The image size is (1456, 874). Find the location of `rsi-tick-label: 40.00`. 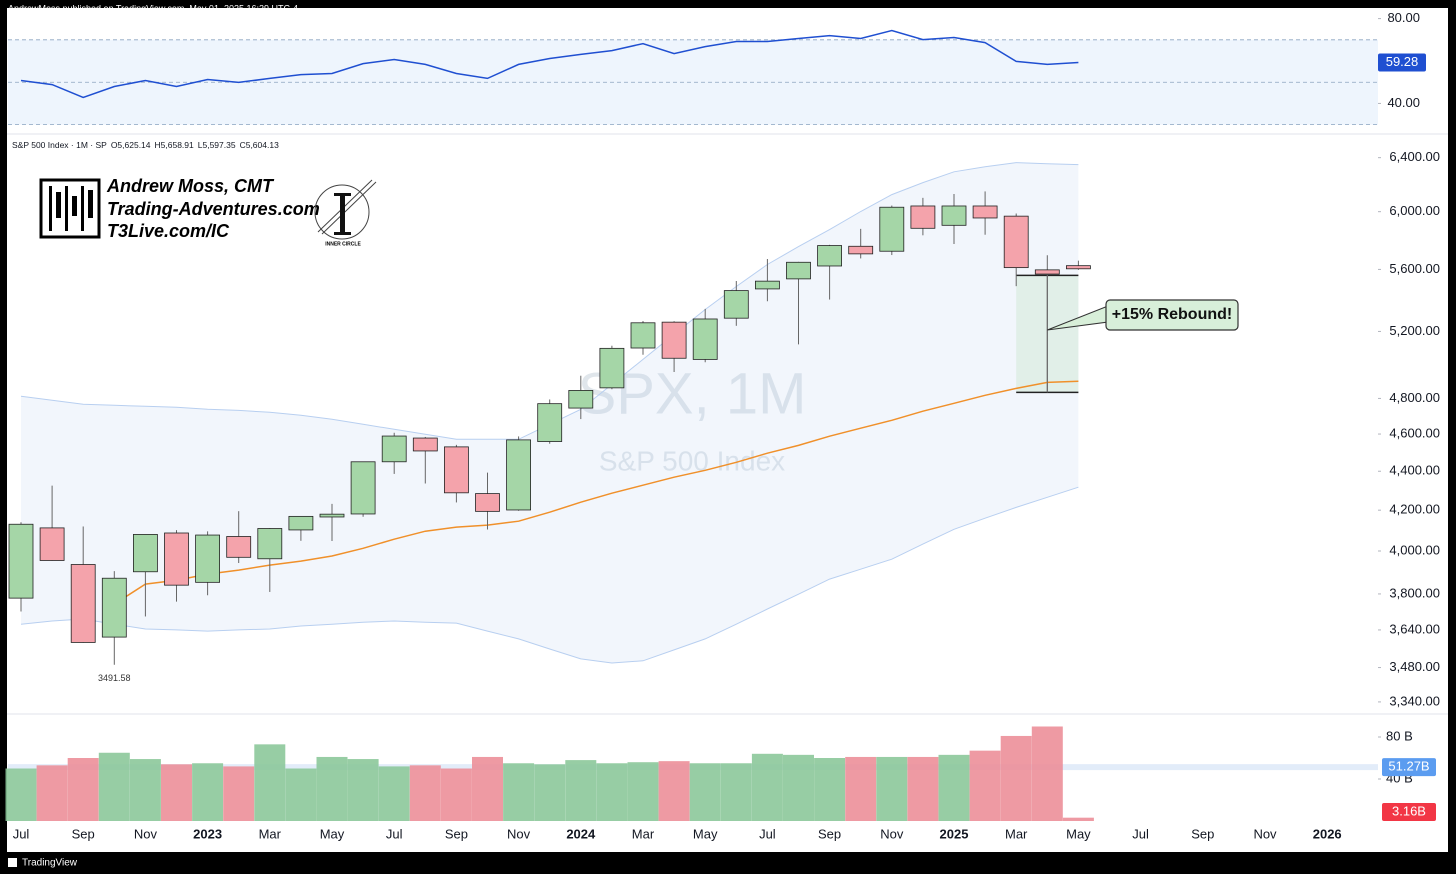

rsi-tick-label: 40.00 is located at coordinates (1403, 102).